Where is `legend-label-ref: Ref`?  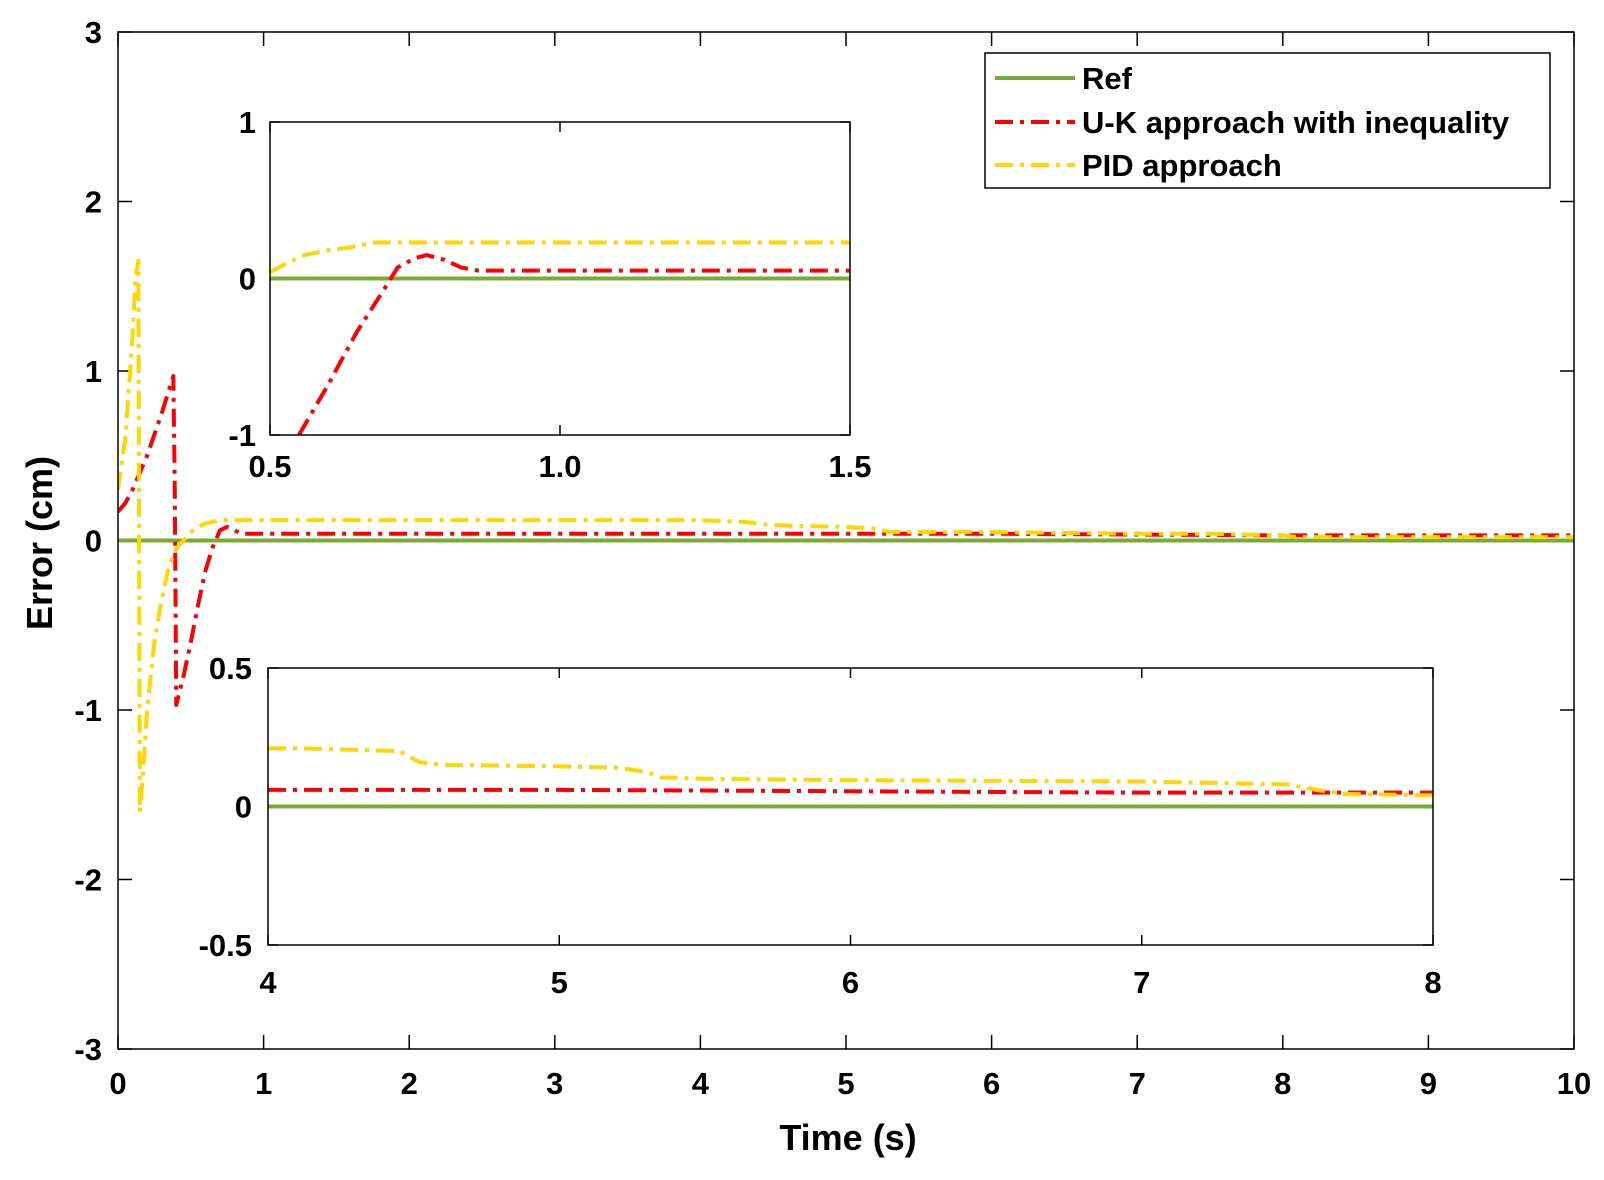 legend-label-ref: Ref is located at coordinates (1107, 78).